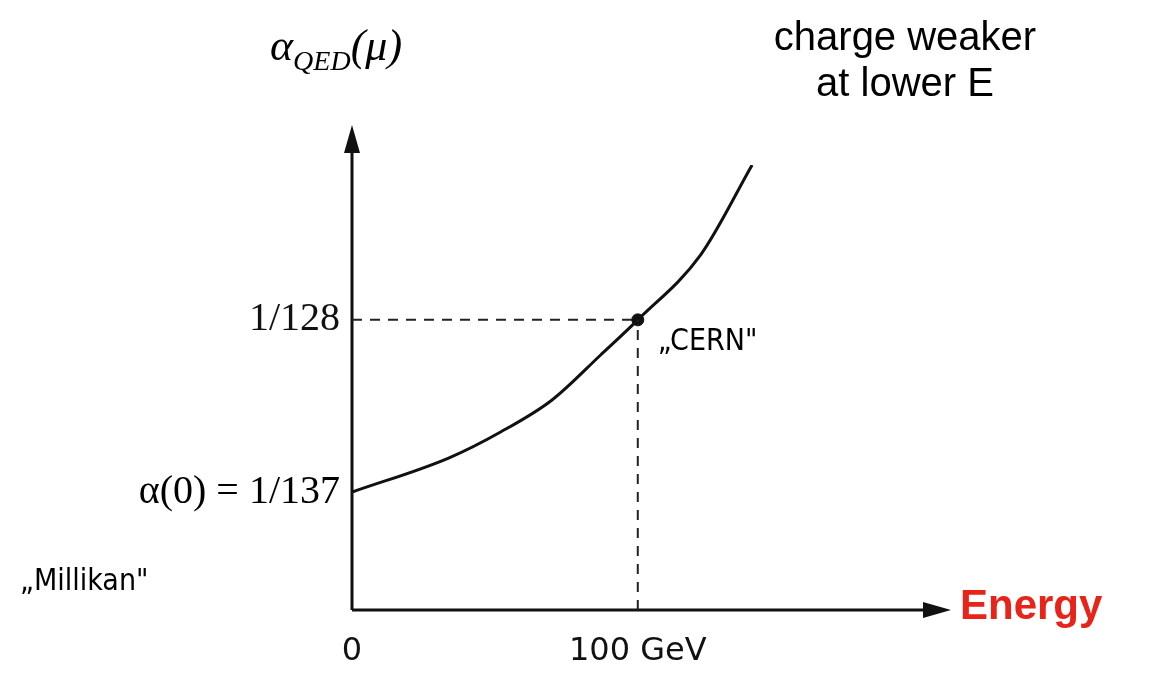 The height and width of the screenshot is (683, 1149). What do you see at coordinates (84, 579) in the screenshot?
I see `text: „Millikan"` at bounding box center [84, 579].